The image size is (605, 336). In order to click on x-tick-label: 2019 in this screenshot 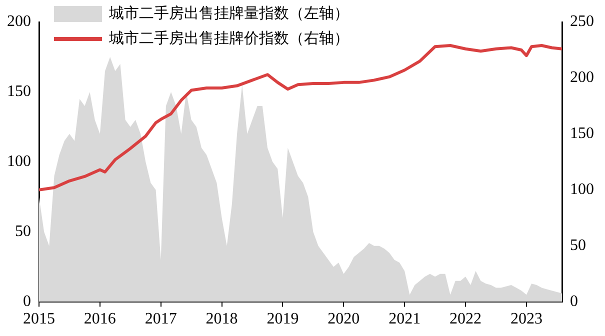, I will do `click(282, 319)`.